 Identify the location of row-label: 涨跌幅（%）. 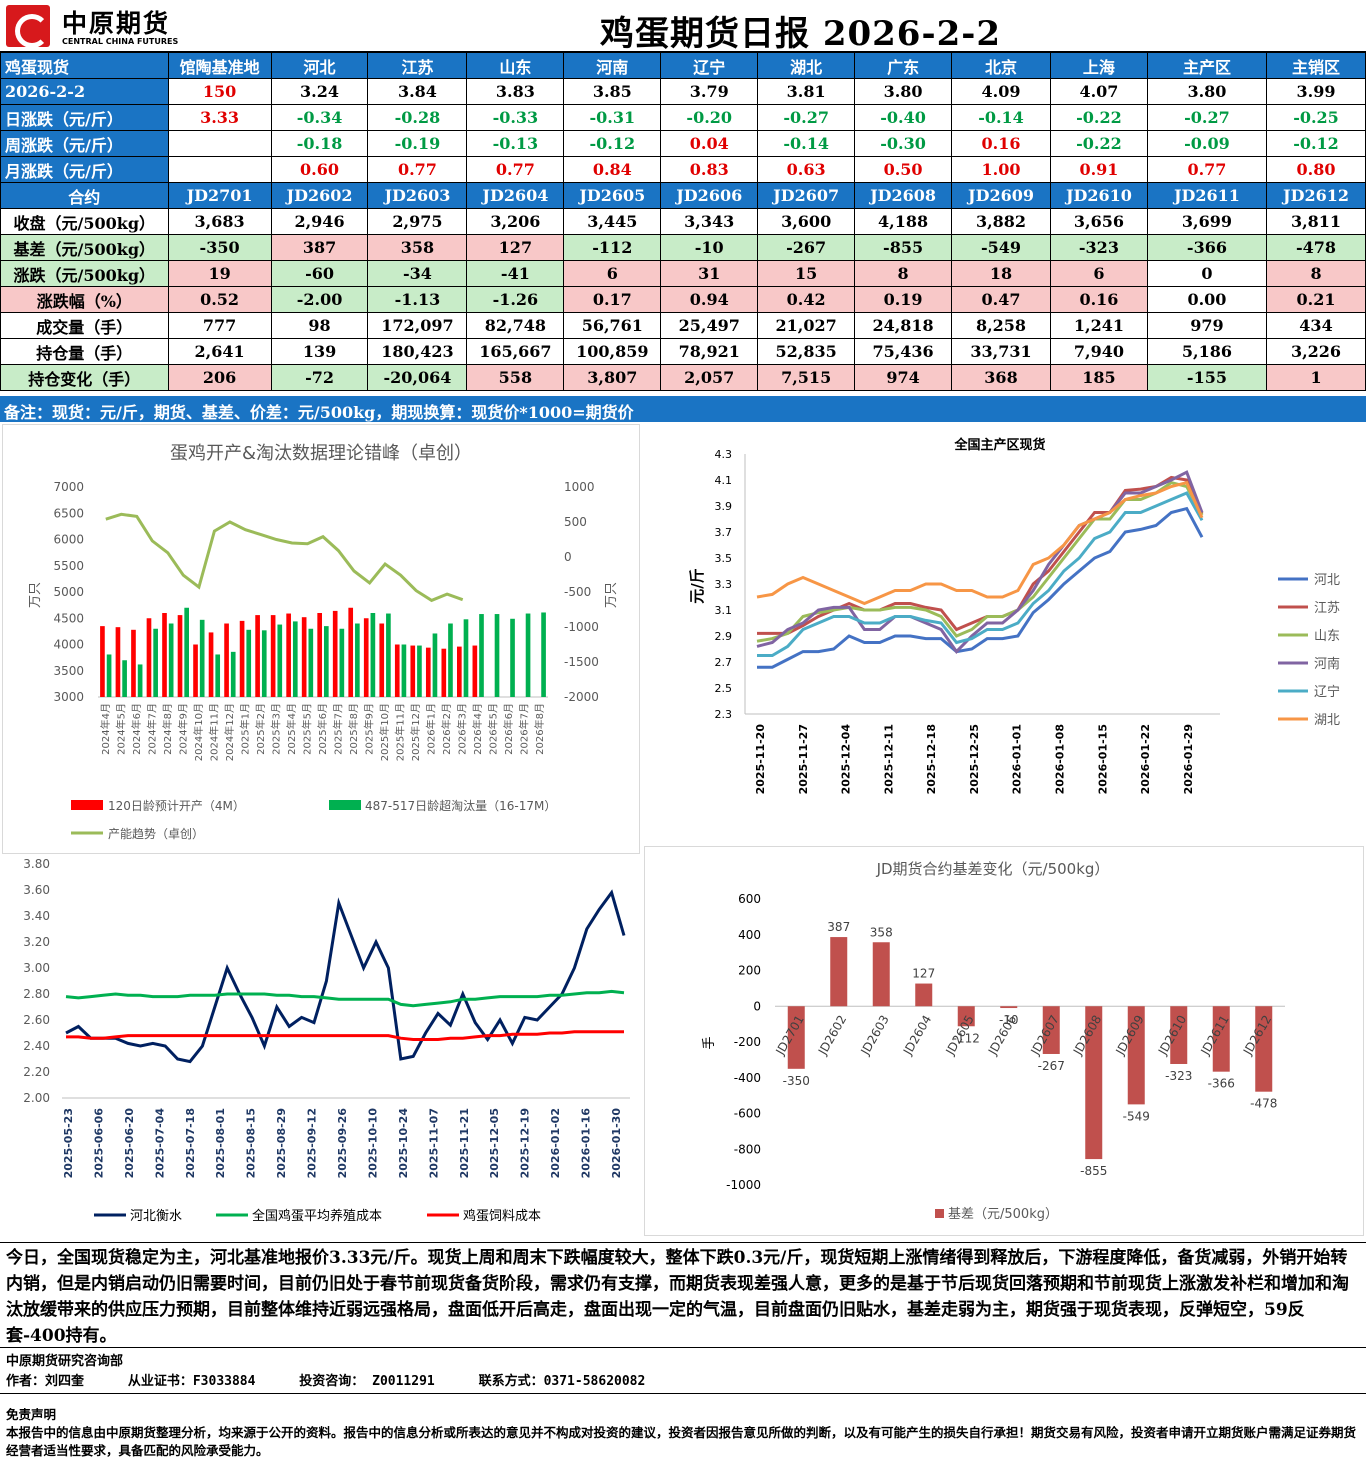
(84, 299).